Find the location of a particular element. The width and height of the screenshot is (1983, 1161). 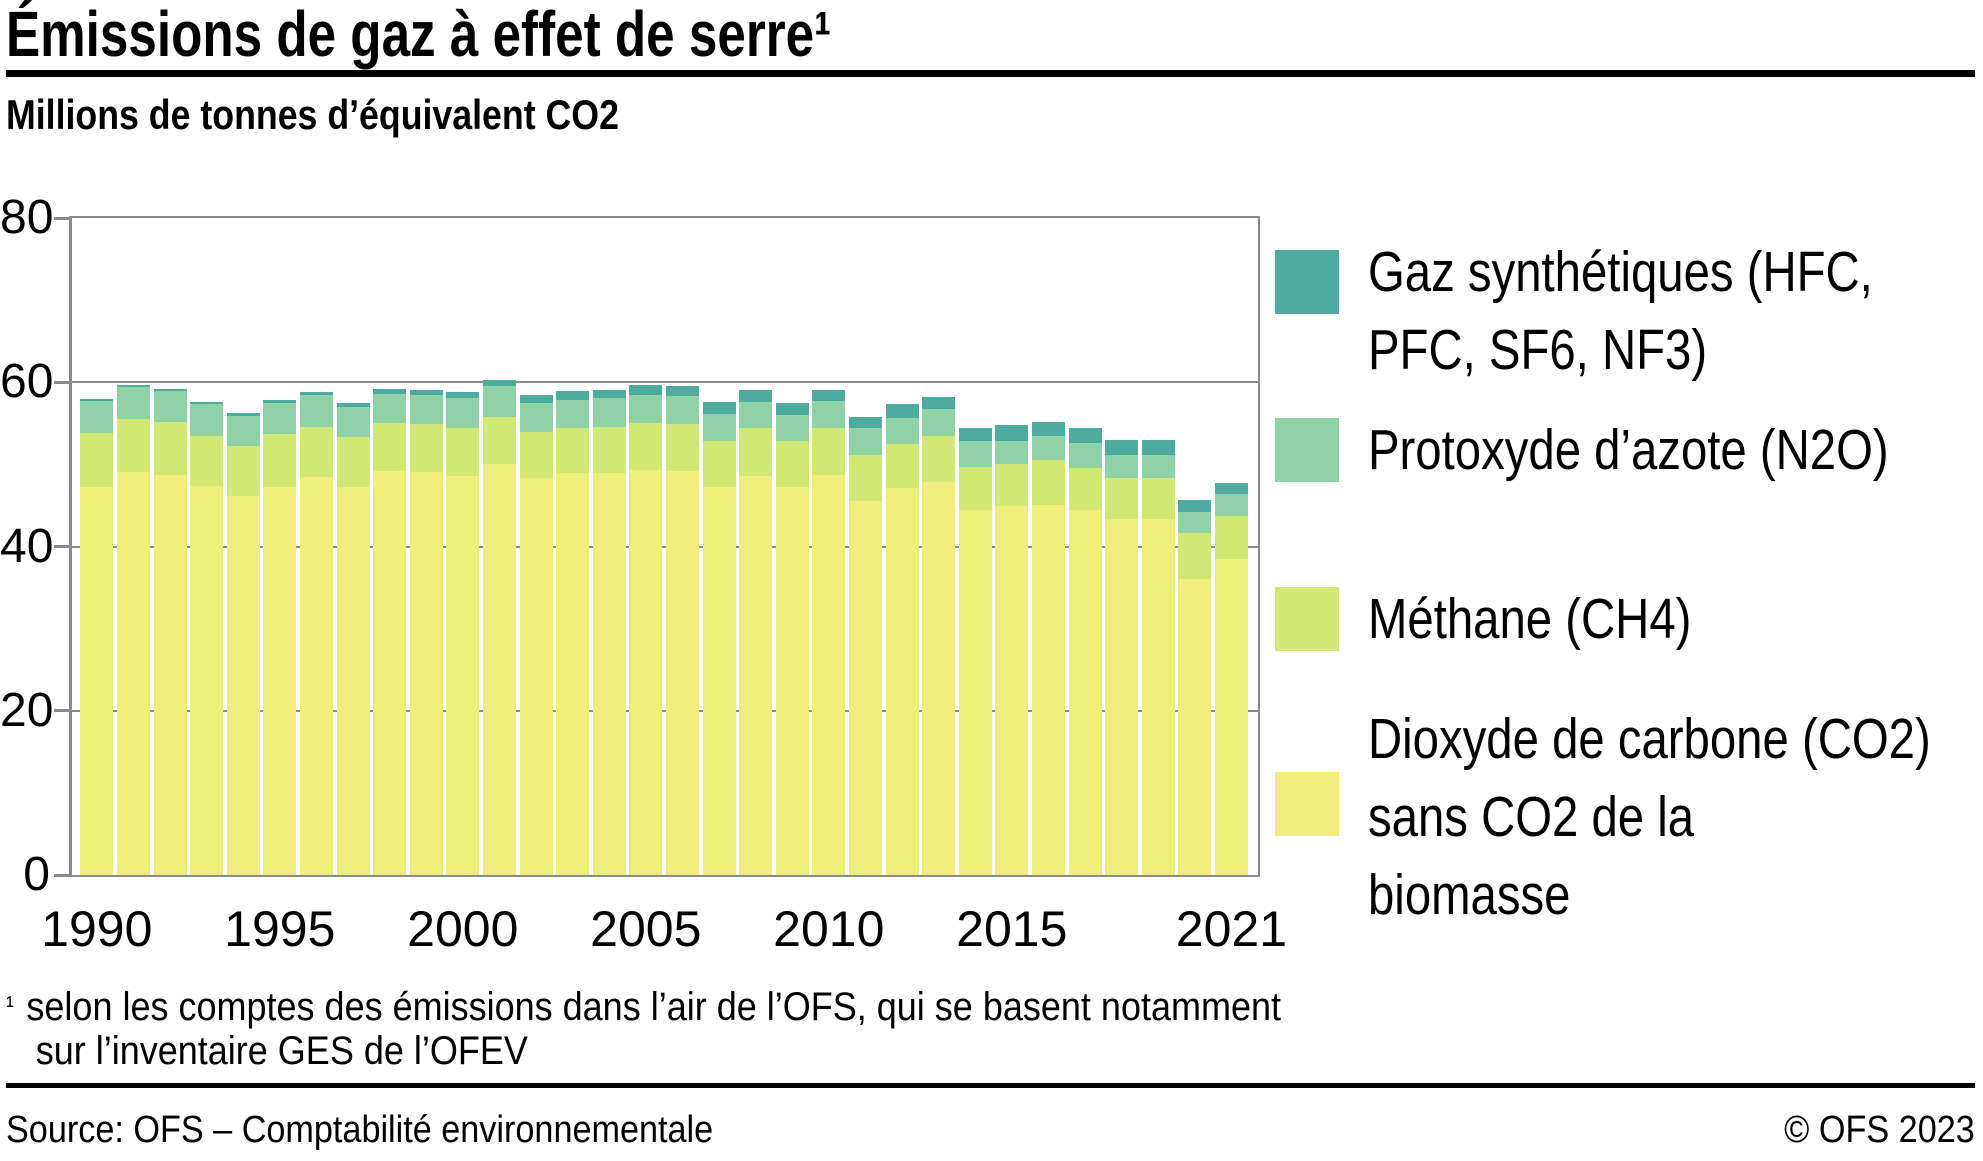

chart-unit-label: Millions de tonnes d’équivalent CO2 is located at coordinates (366, 115).